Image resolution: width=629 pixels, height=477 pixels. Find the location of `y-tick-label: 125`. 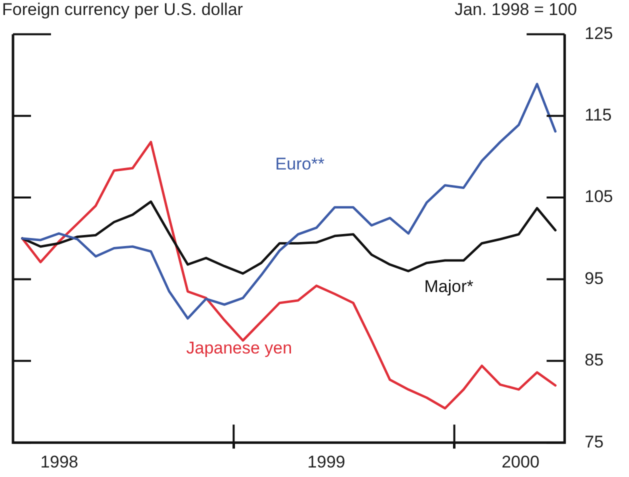

y-tick-label: 125 is located at coordinates (599, 33).